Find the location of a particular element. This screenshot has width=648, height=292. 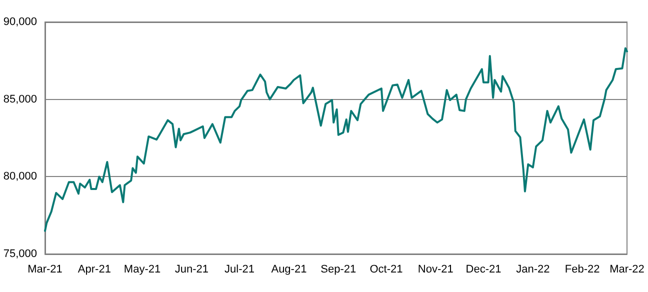

x-tick-label: Jun-21 is located at coordinates (191, 270).